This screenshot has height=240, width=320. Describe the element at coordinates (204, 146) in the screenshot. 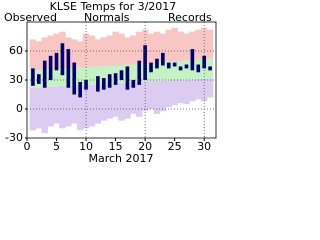

I see `x-tick-label: 30` at that location.